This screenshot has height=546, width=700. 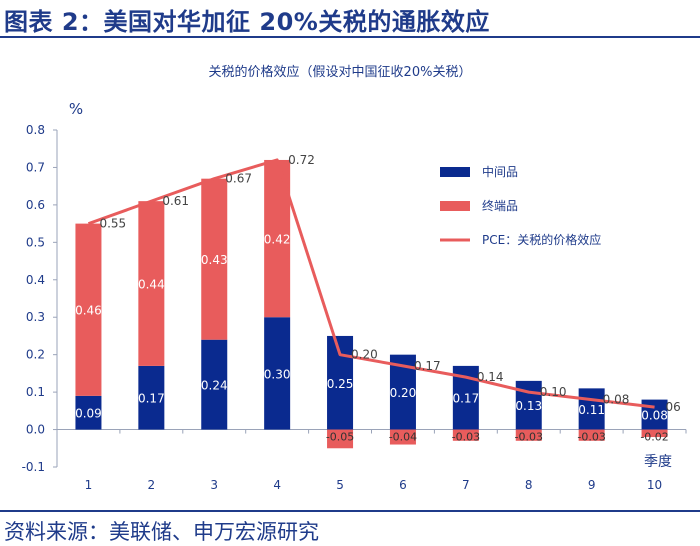 What do you see at coordinates (152, 485) in the screenshot?
I see `x-tick-label: 2` at bounding box center [152, 485].